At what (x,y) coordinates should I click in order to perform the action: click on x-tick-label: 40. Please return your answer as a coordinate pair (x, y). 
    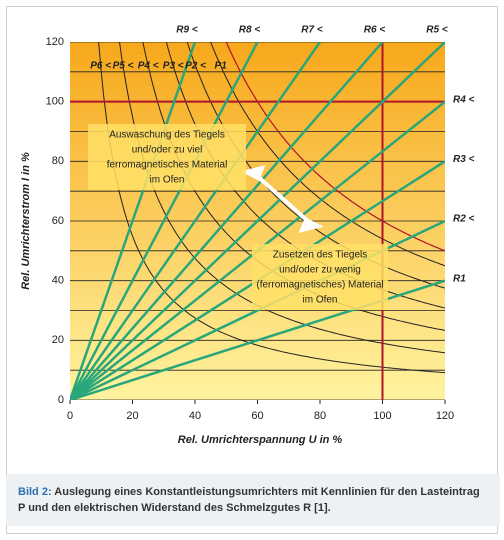
    Looking at the image, I should click on (195, 416).